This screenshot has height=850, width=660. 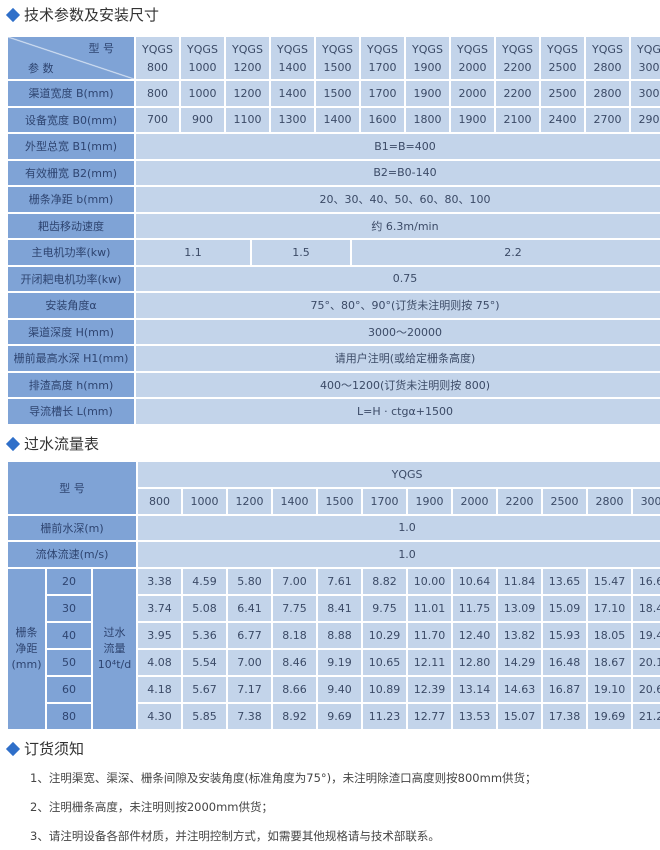 I want to click on cell-value: 4.08, so click(x=160, y=662).